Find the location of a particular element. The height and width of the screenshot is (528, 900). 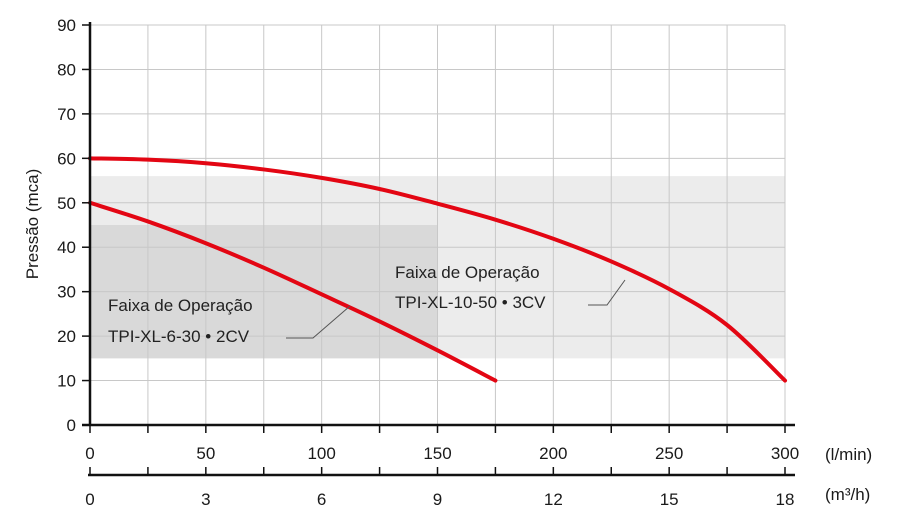

x-tick-labels: 0 50 100 150 200 250 300 is located at coordinates (442, 453).